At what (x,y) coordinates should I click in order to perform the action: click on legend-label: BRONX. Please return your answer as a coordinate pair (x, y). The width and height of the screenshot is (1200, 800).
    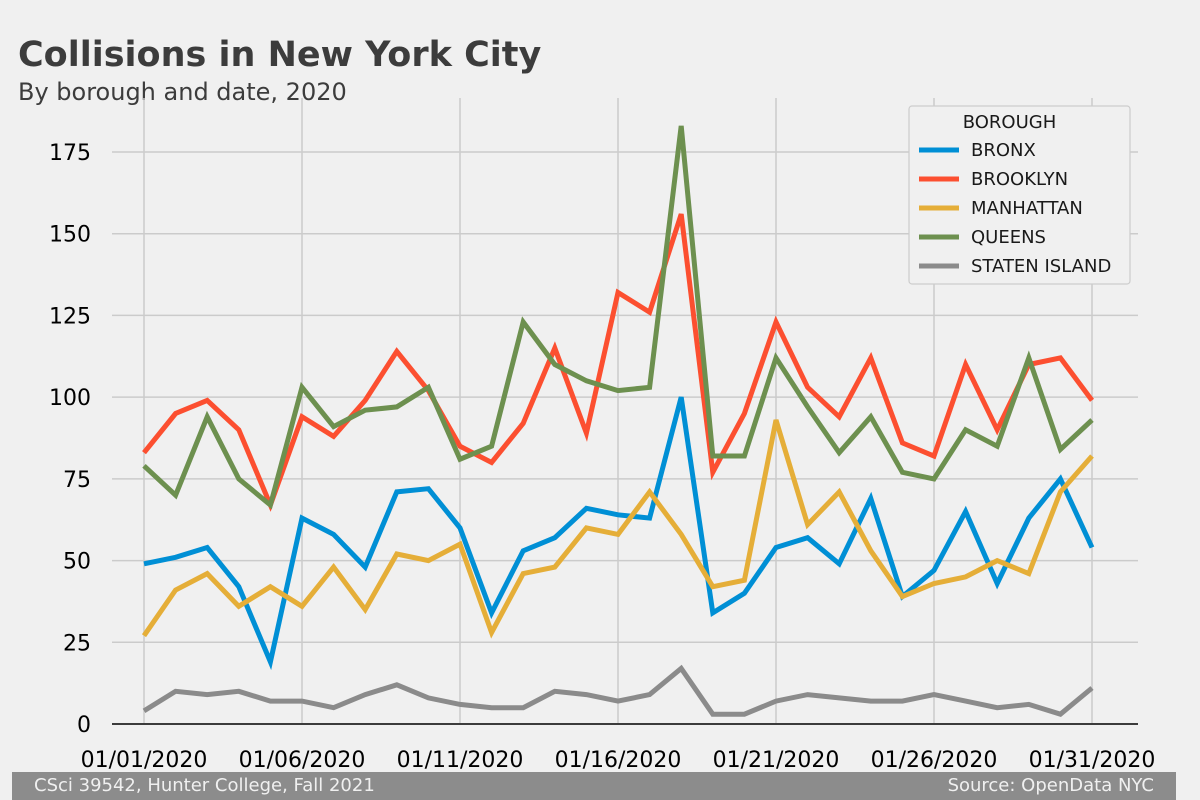
    Looking at the image, I should click on (1003, 150).